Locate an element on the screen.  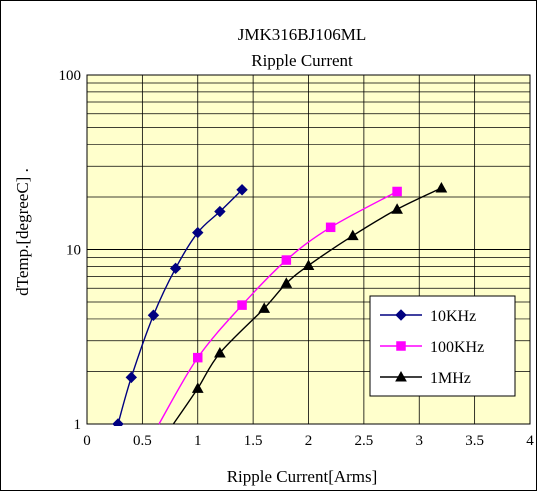
legend-entry: 100KHz is located at coordinates (432, 347).